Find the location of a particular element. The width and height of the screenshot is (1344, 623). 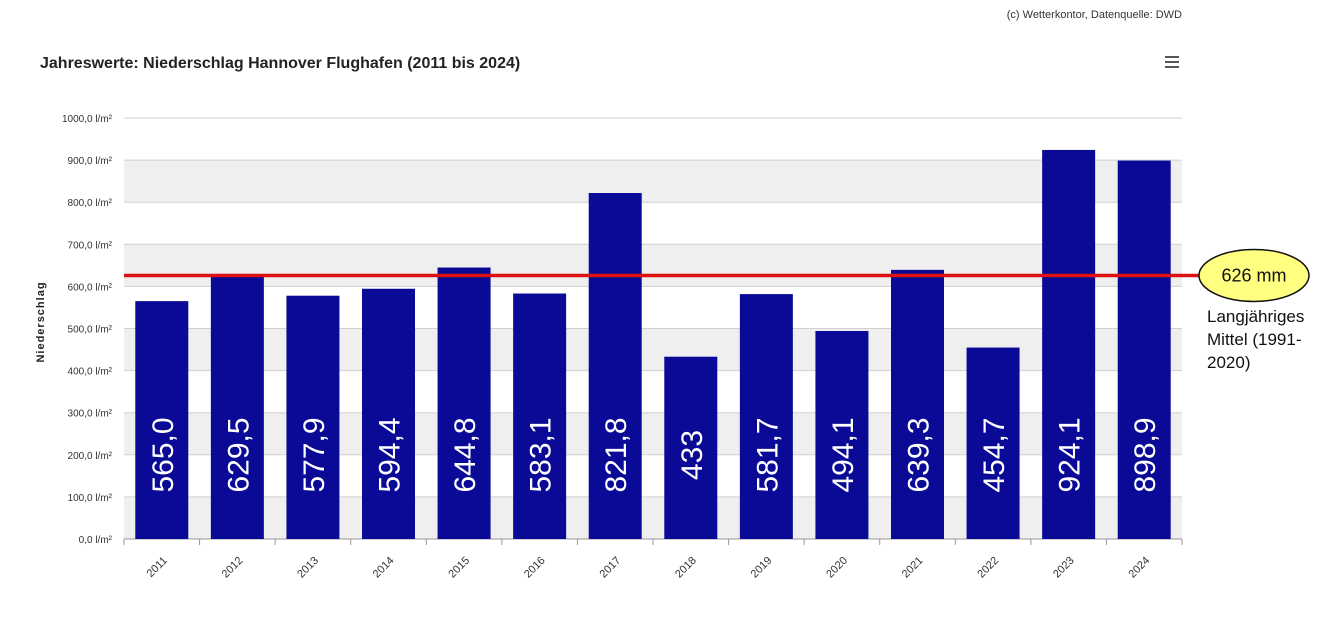

bar-value-label: 924,1 is located at coordinates (1070, 454).